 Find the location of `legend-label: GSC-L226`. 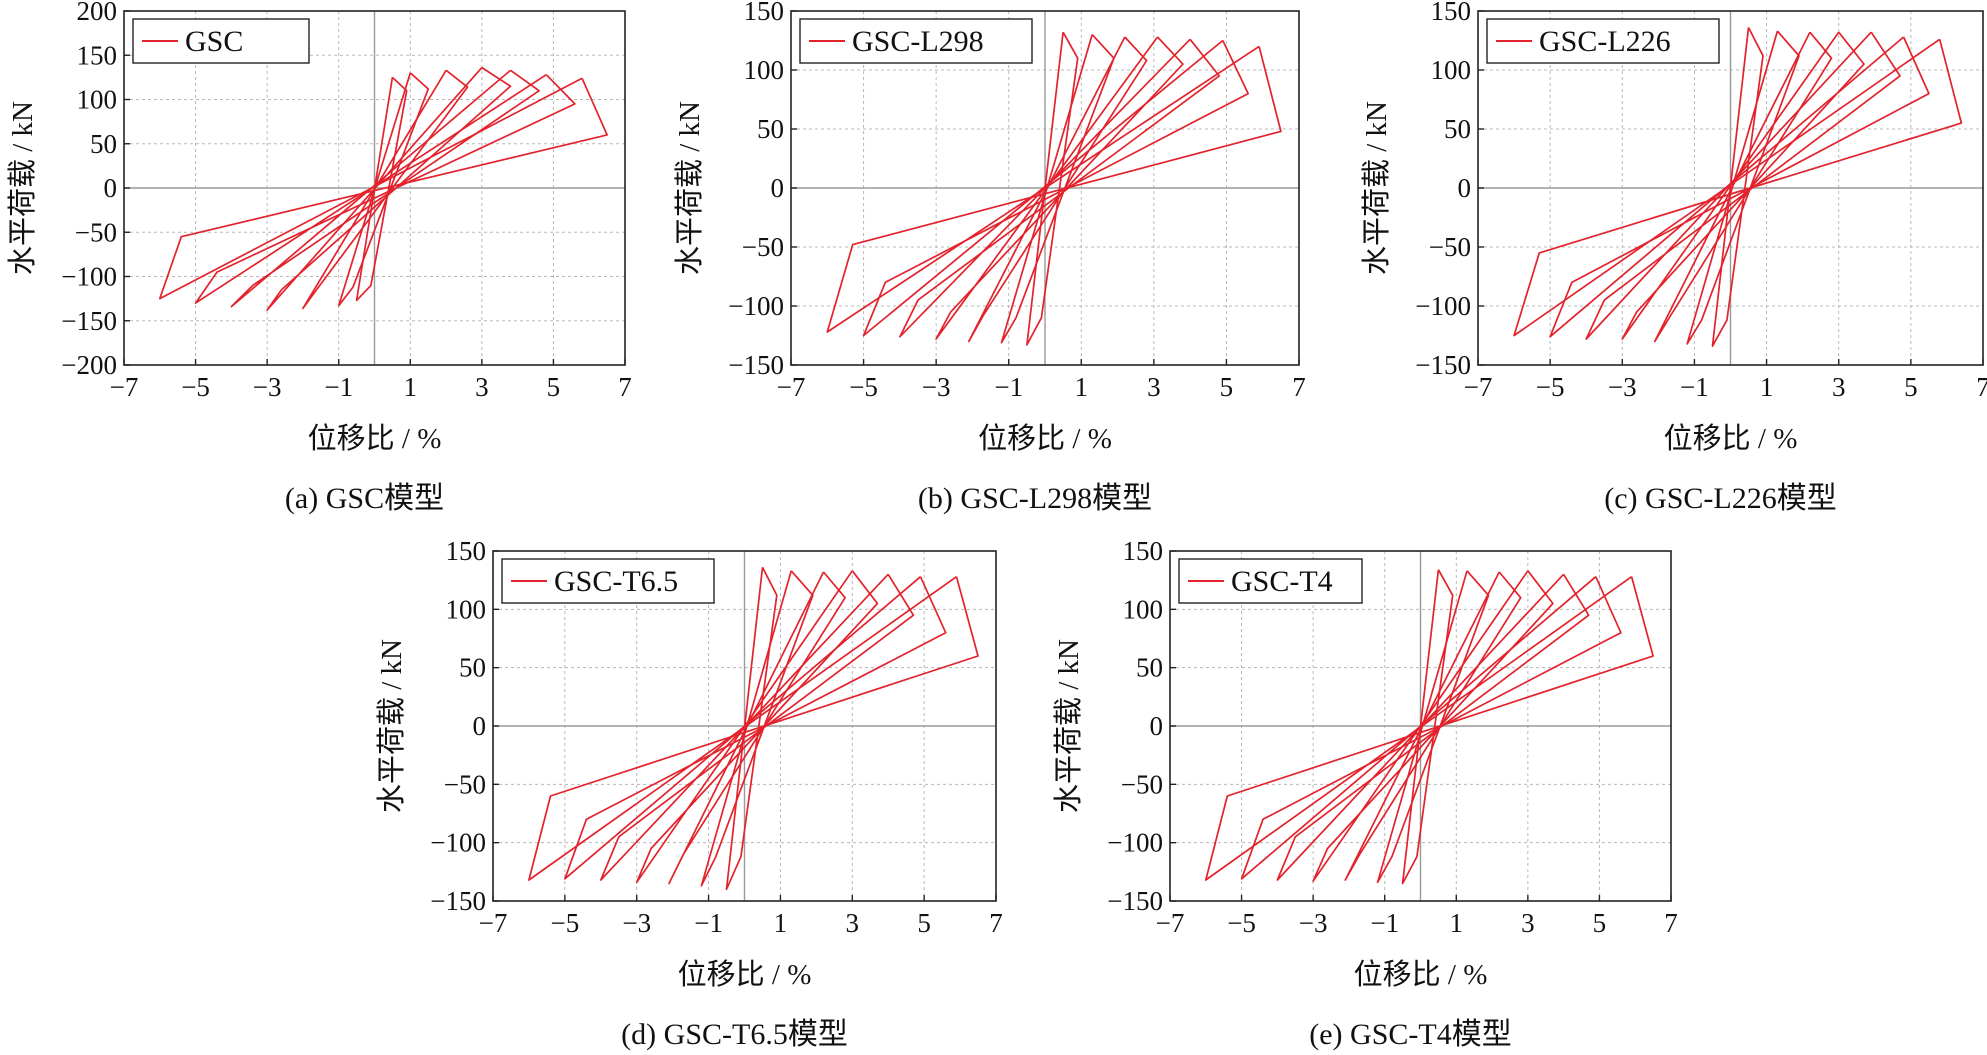

legend-label: GSC-L226 is located at coordinates (1605, 41).